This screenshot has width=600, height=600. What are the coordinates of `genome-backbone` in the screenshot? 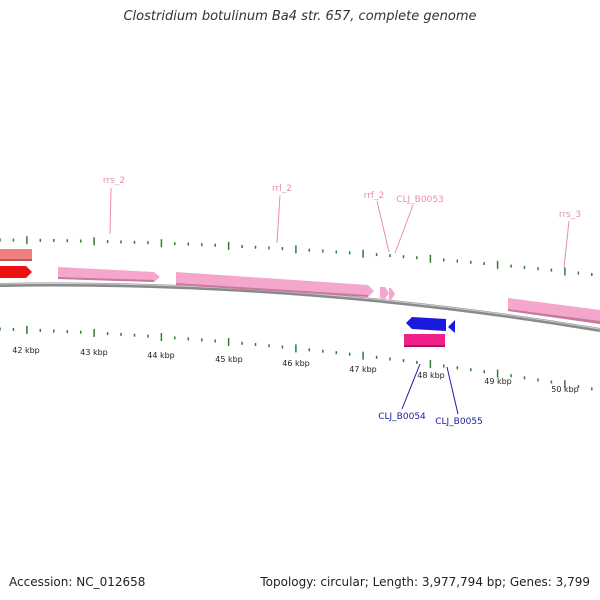 It's located at (300, 307).